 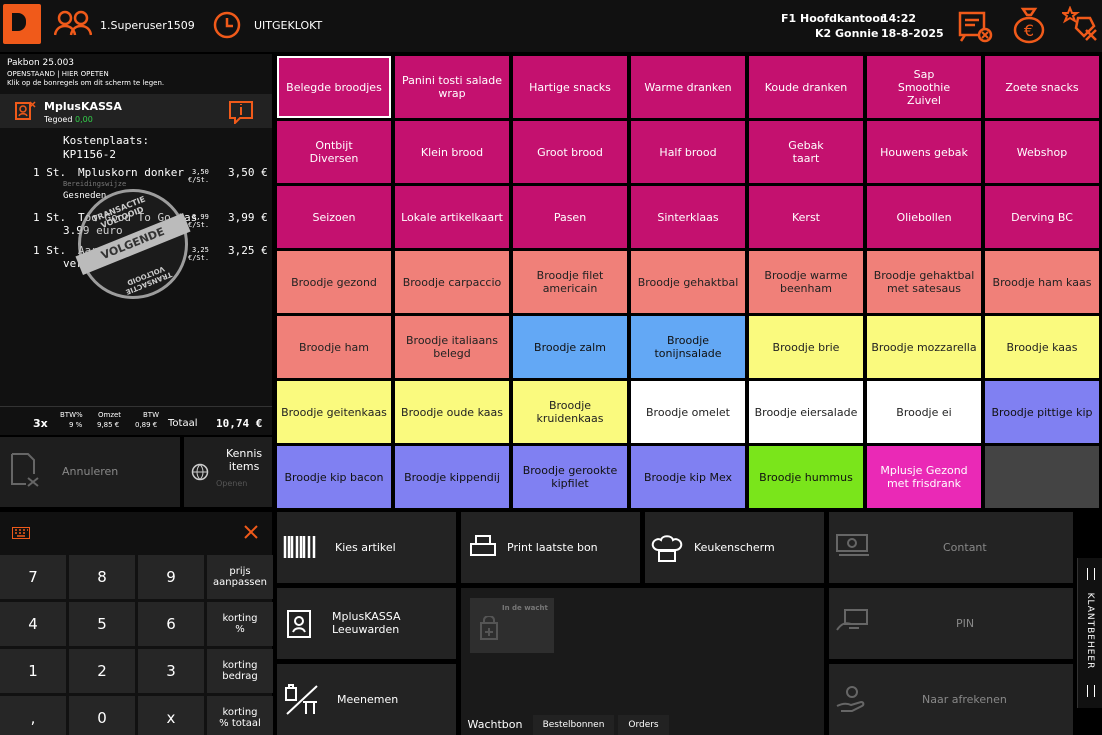 What do you see at coordinates (241, 114) in the screenshot?
I see `info-icon` at bounding box center [241, 114].